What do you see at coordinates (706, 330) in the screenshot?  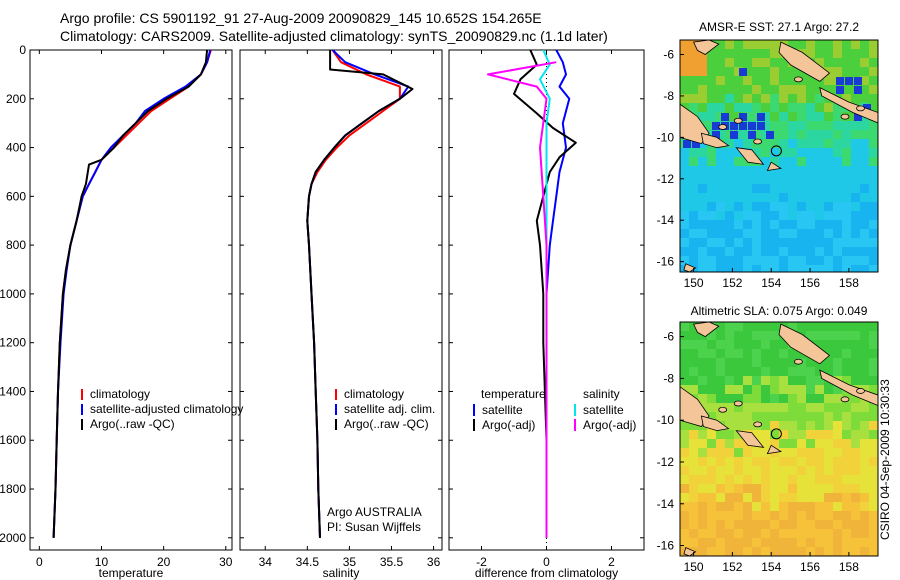 I see `land-polygon` at bounding box center [706, 330].